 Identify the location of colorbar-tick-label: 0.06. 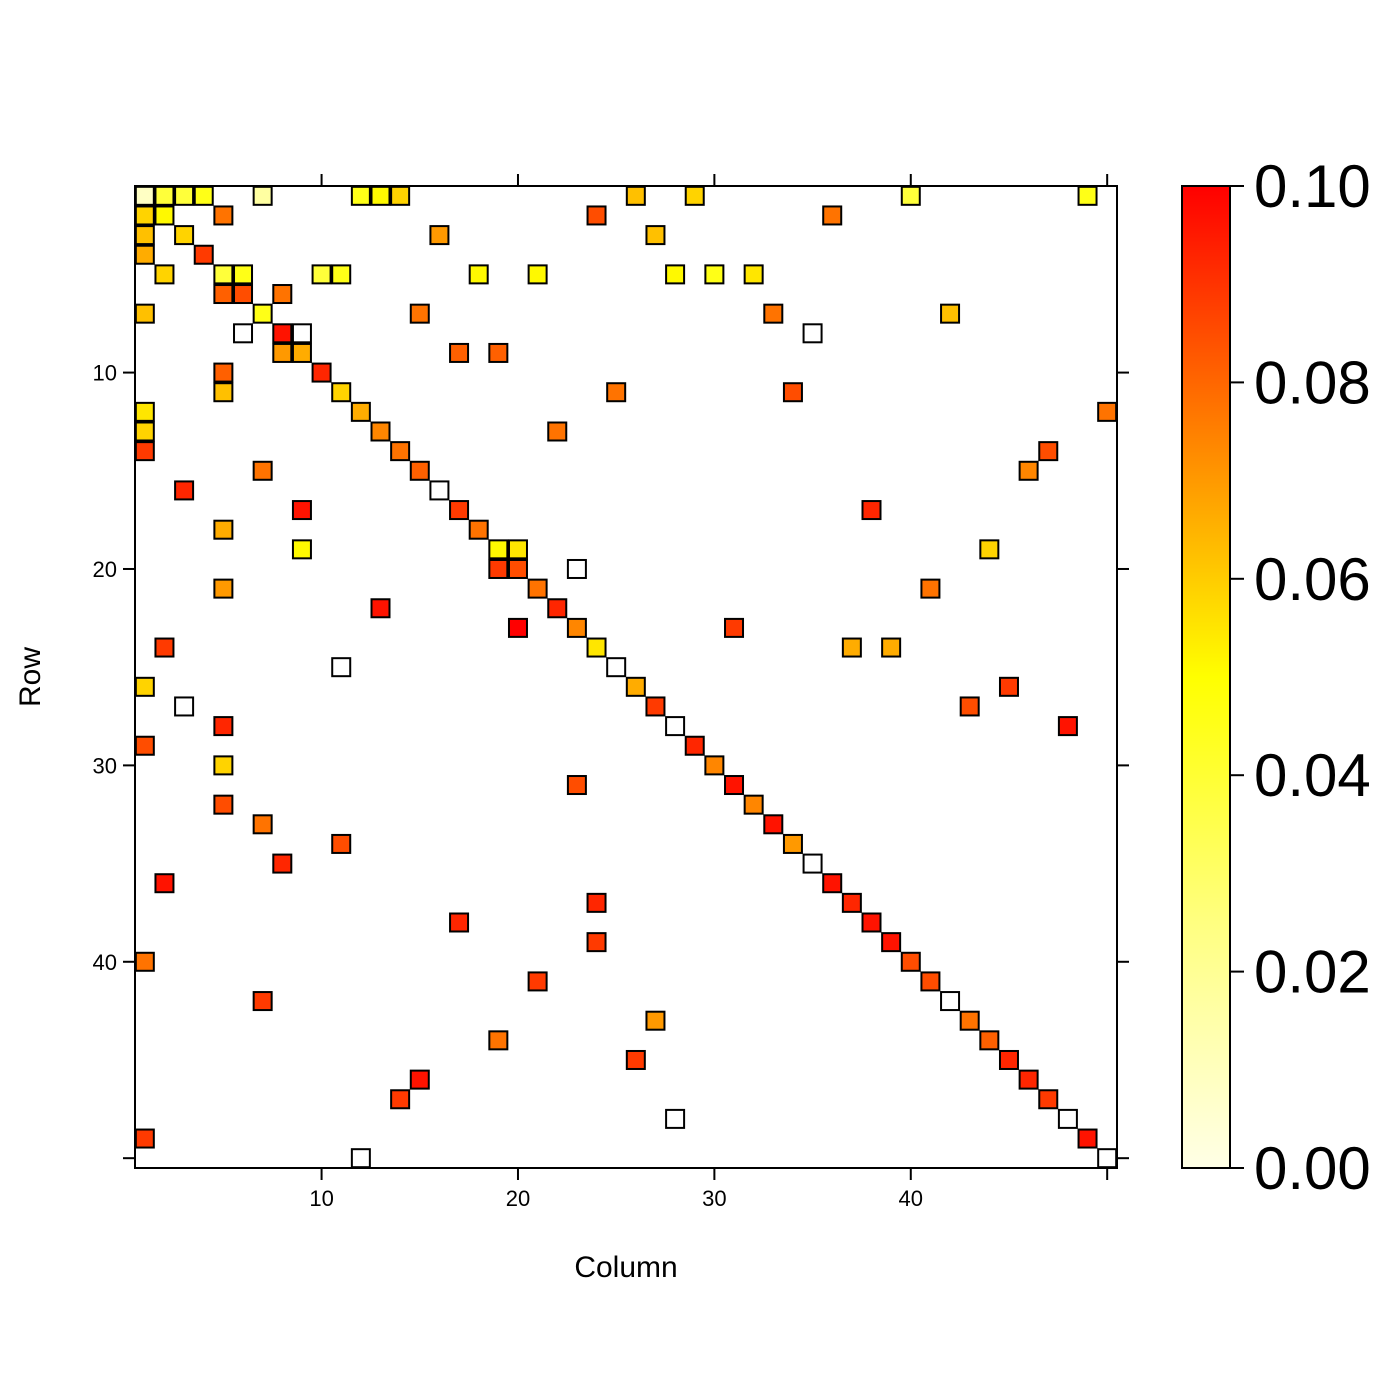
(1312, 579).